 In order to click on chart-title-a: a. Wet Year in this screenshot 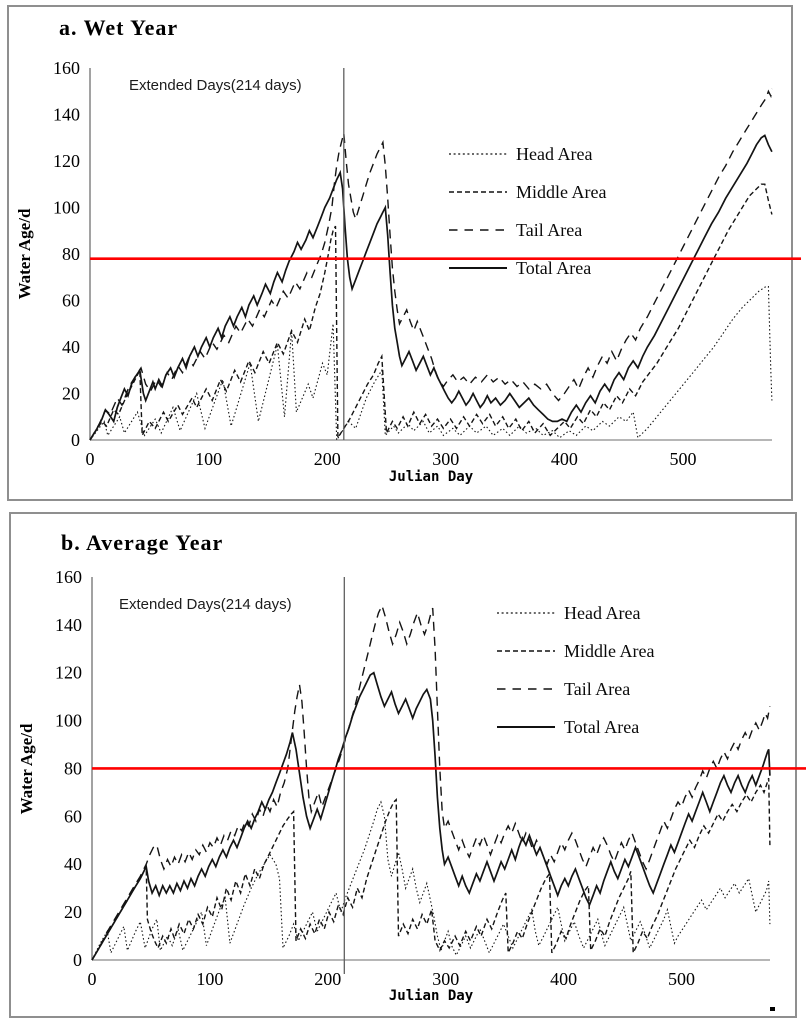, I will do `click(119, 27)`.